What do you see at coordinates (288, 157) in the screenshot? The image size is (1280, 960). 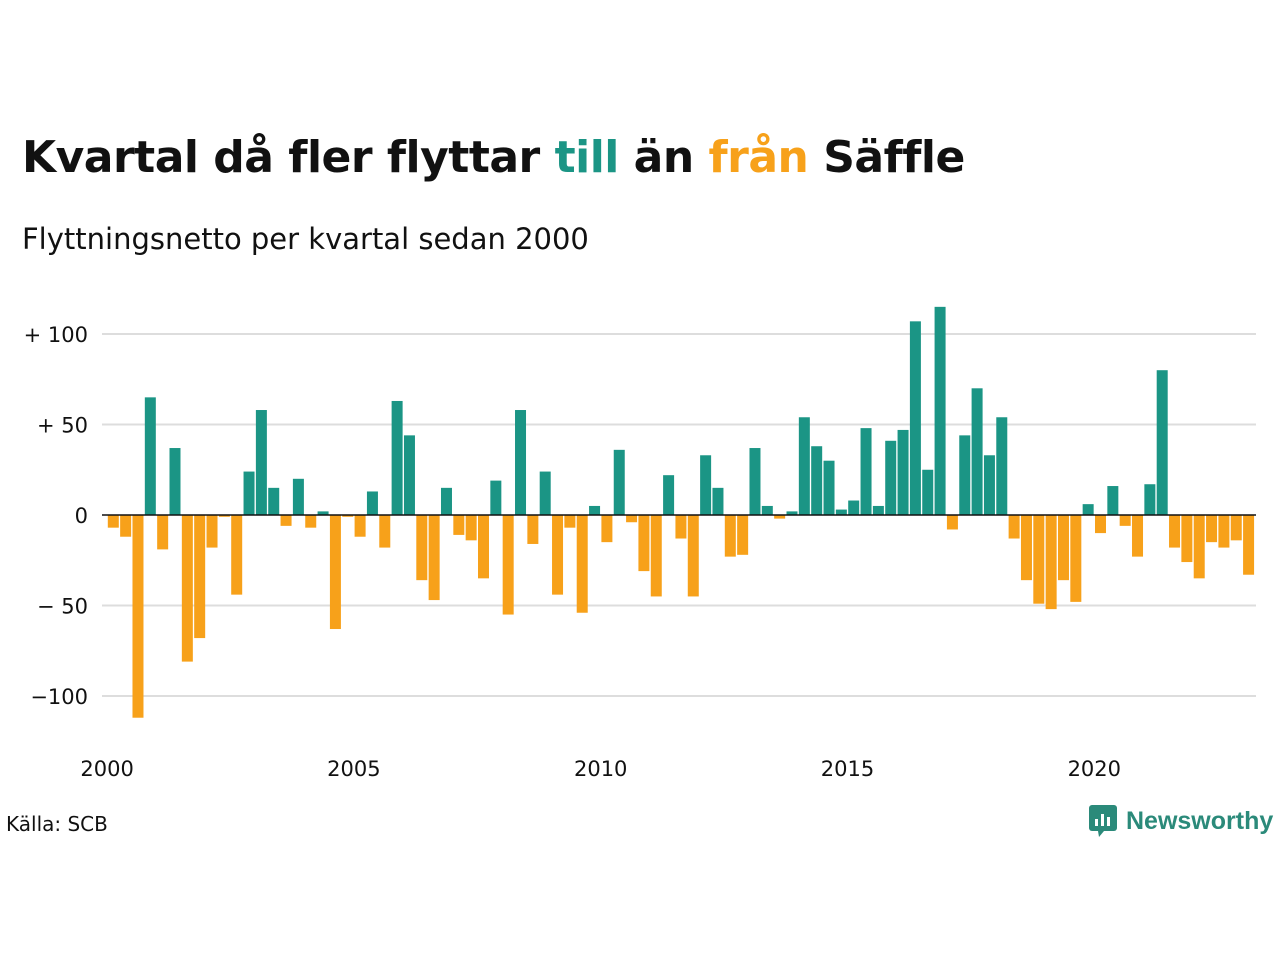 I see `title-part-1: Kvartal då fler flyttar` at bounding box center [288, 157].